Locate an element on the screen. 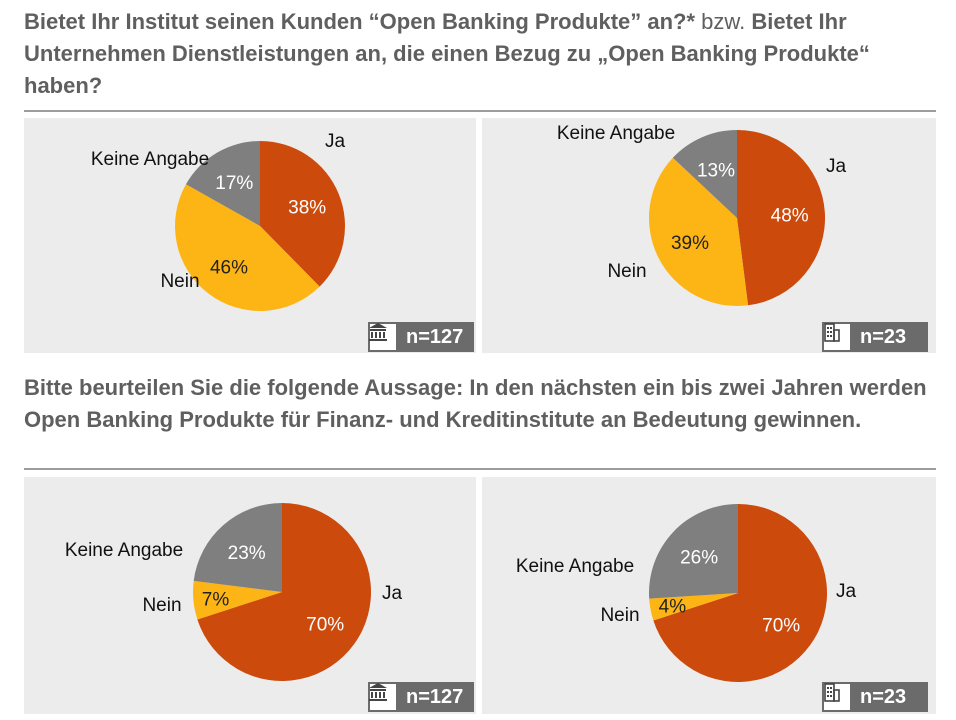  pie-chart-3: 70% Ja 7% Nein 23% Keine Angabe is located at coordinates (234, 592).